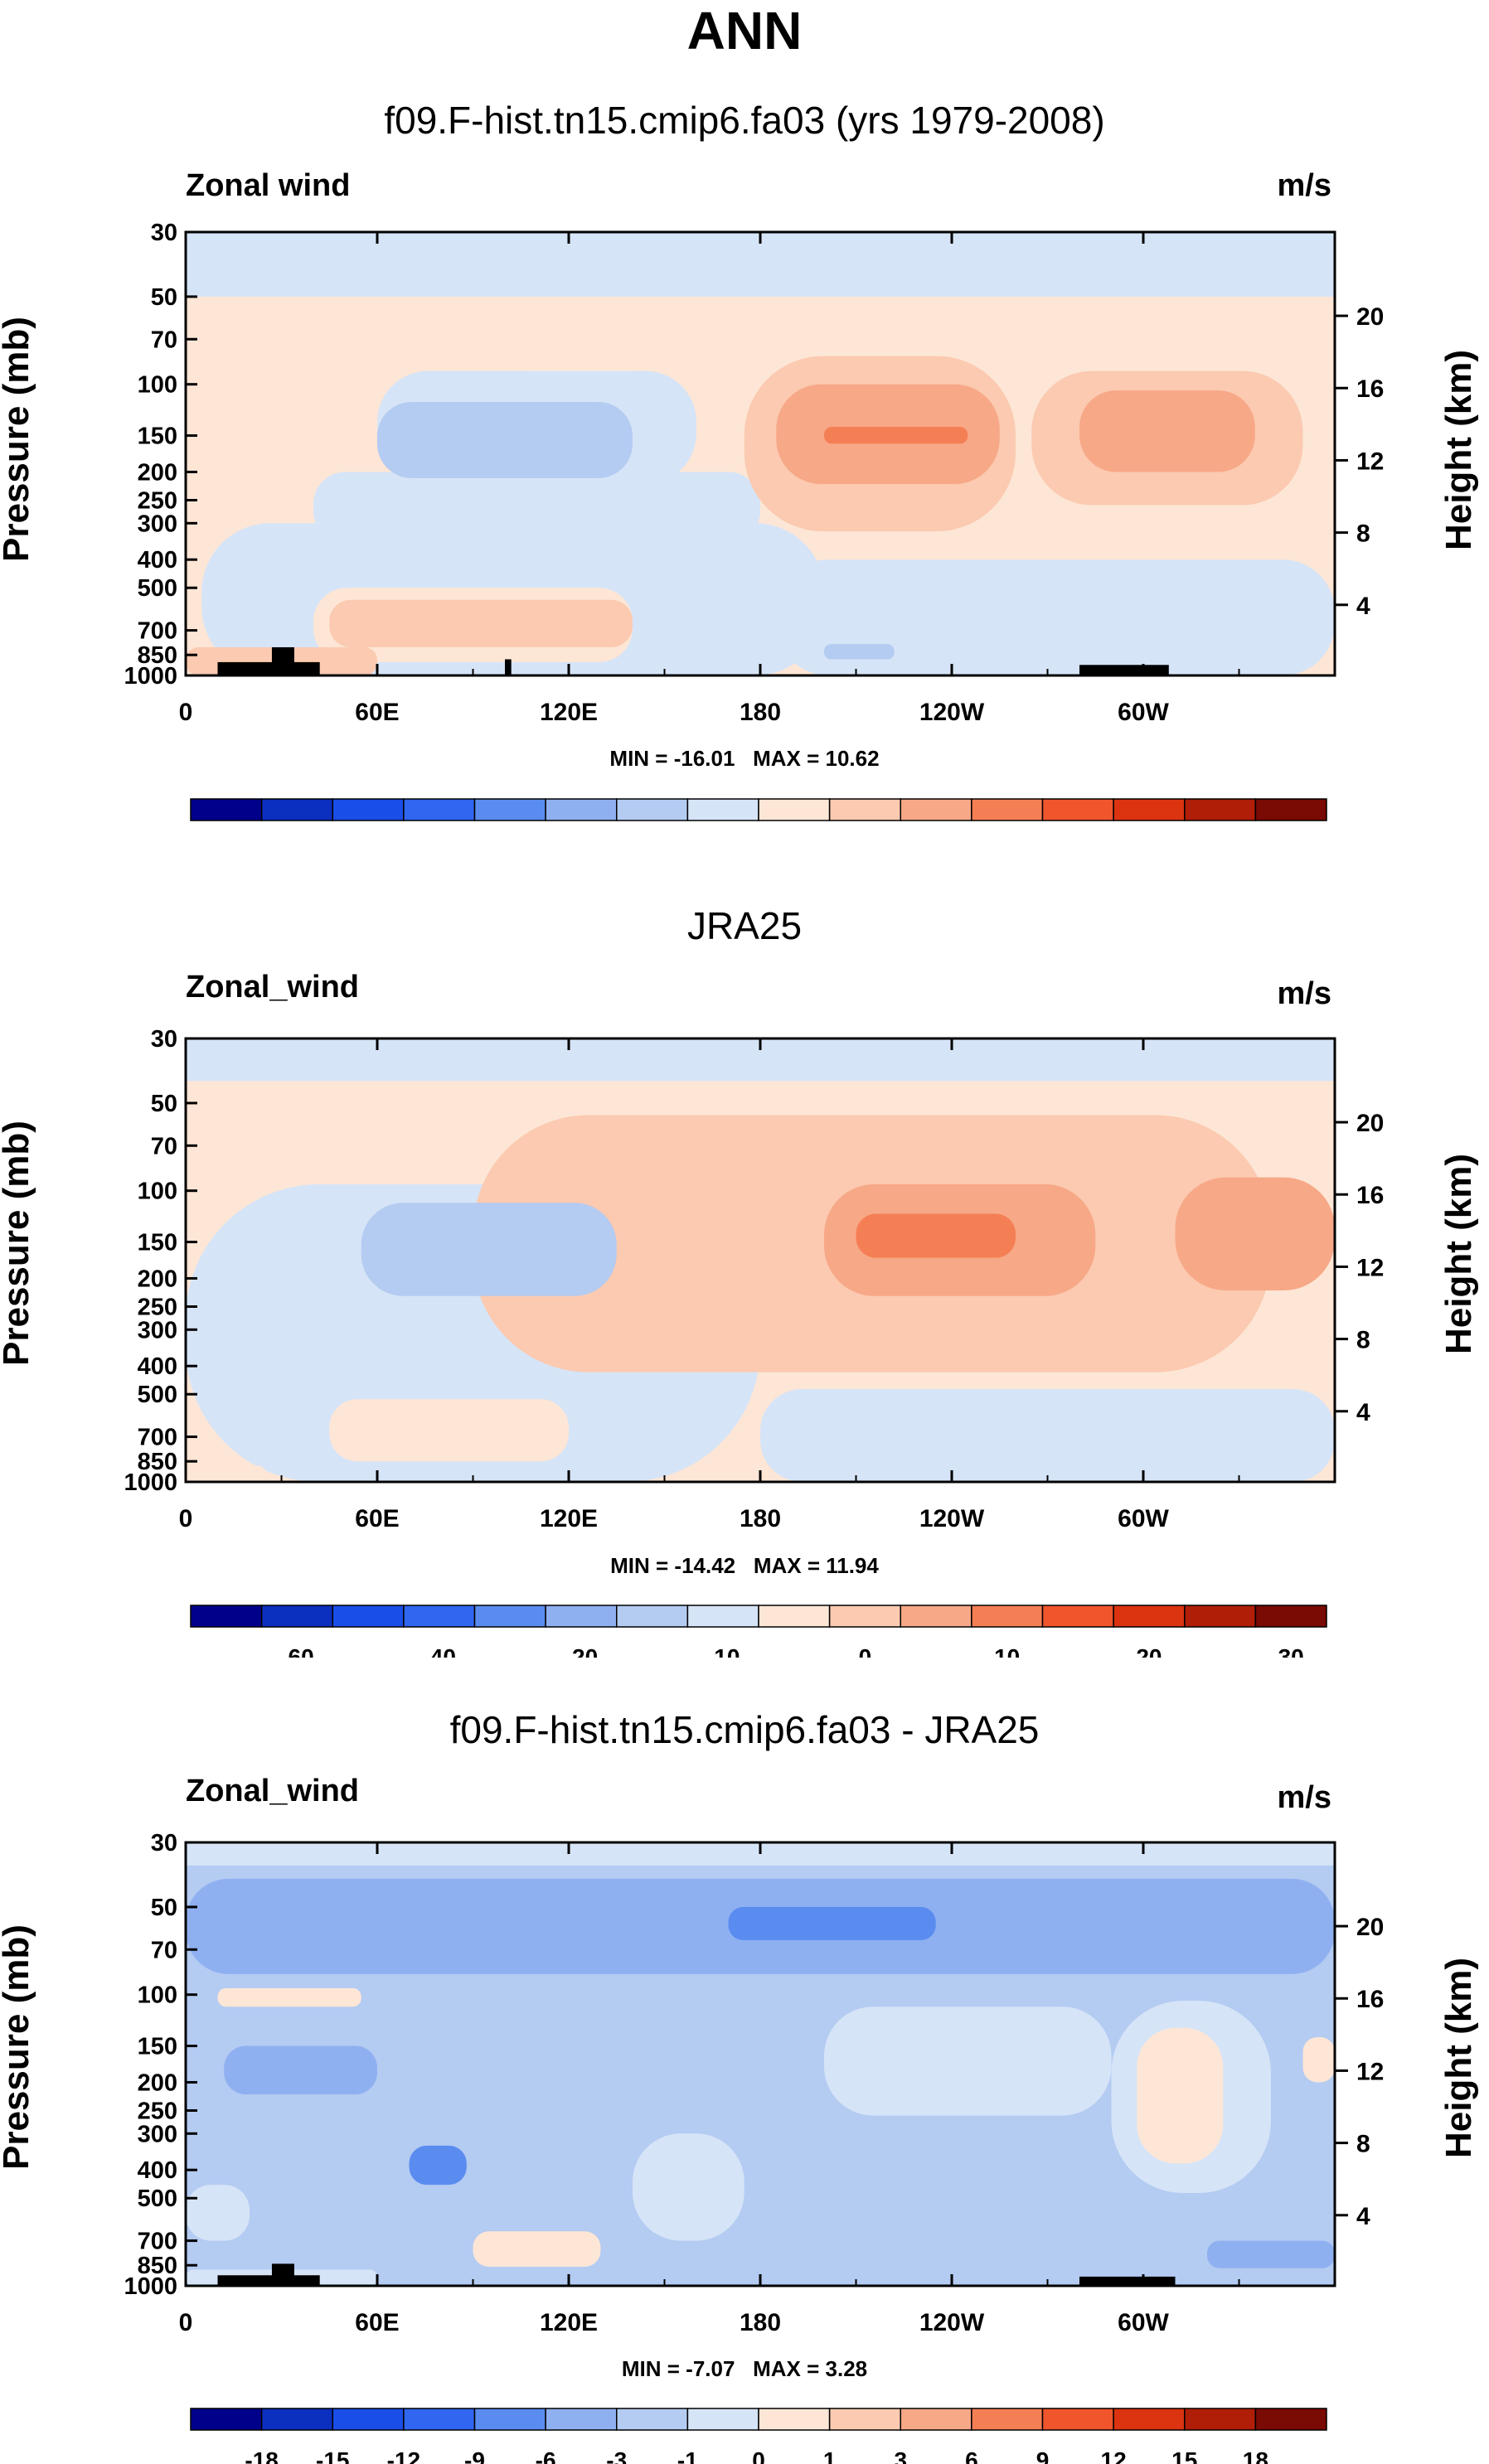 This screenshot has width=1489, height=2464. Describe the element at coordinates (759, 1631) in the screenshot. I see `colorbar-obs: -60 -40 -20 -10 0 10 20 30` at that location.